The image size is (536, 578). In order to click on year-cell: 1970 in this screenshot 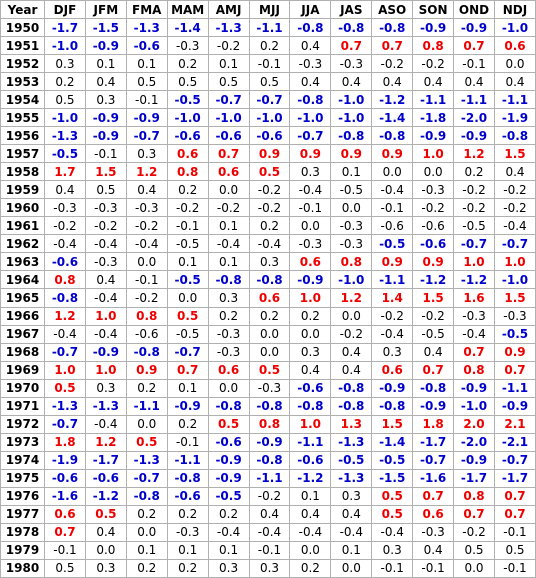, I will do `click(22, 388)`.